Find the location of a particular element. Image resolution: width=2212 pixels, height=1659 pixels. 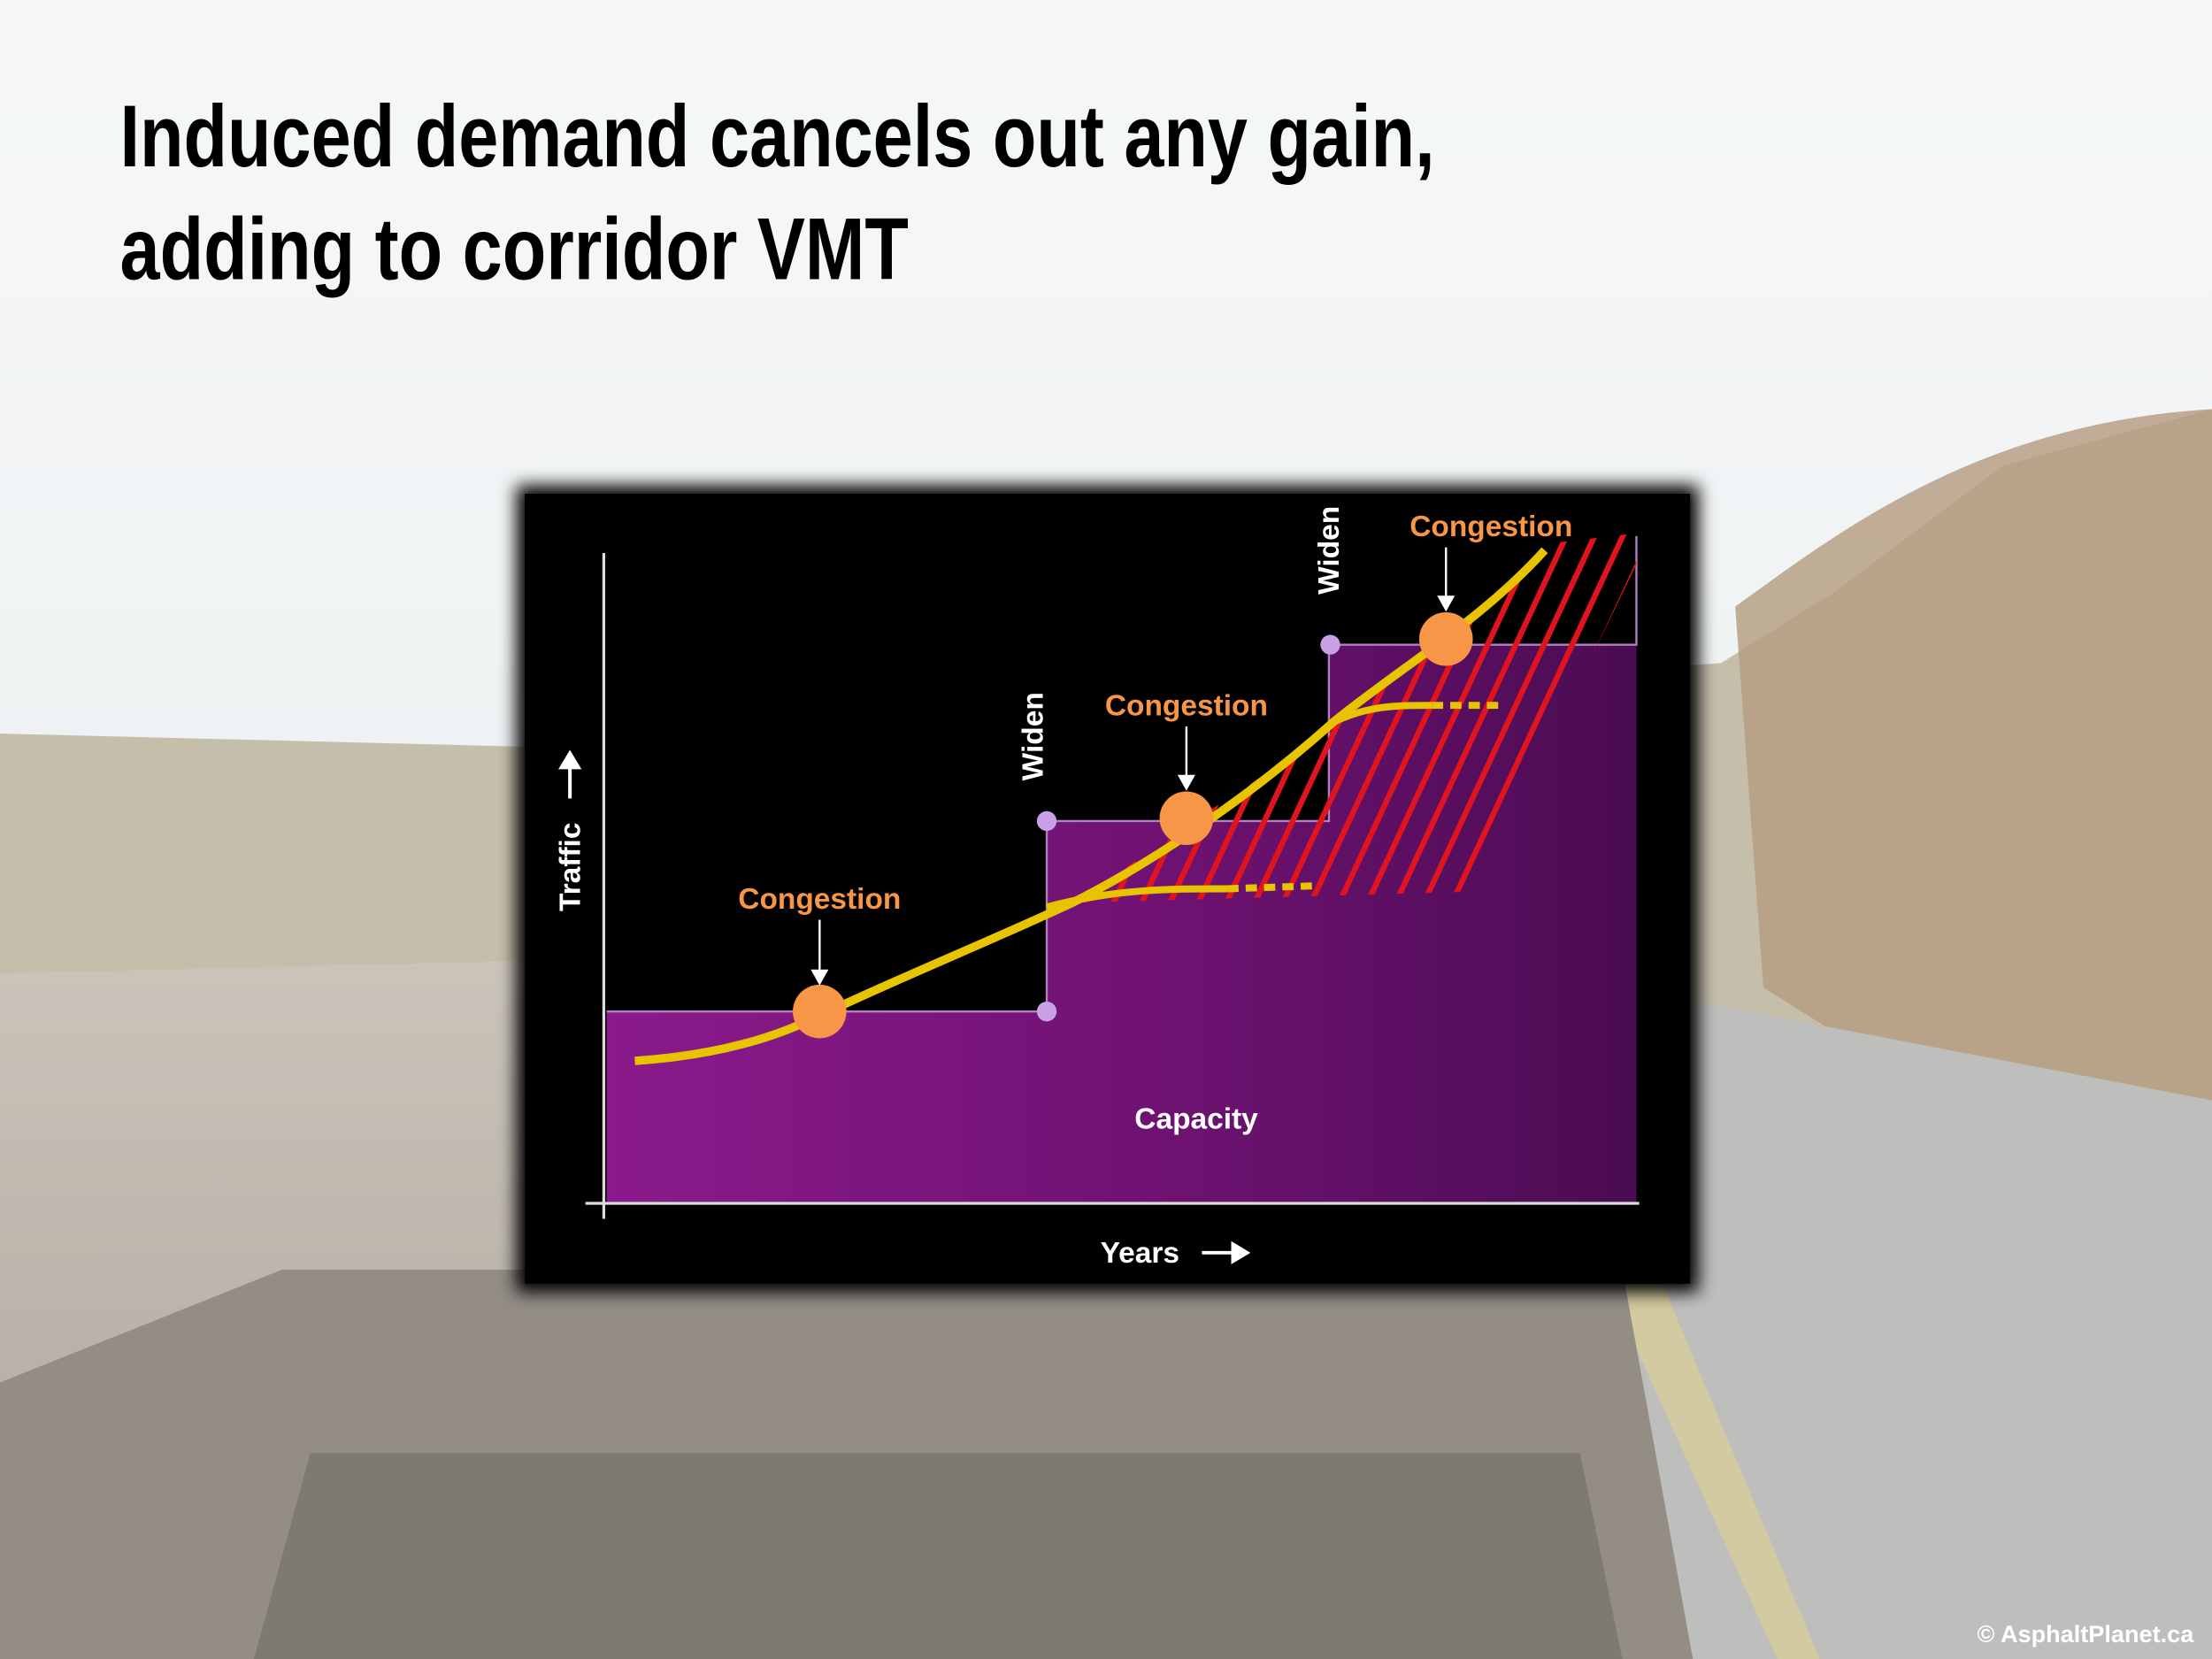

photo-credit: © AsphaltPlanet.ca is located at coordinates (2086, 1634).